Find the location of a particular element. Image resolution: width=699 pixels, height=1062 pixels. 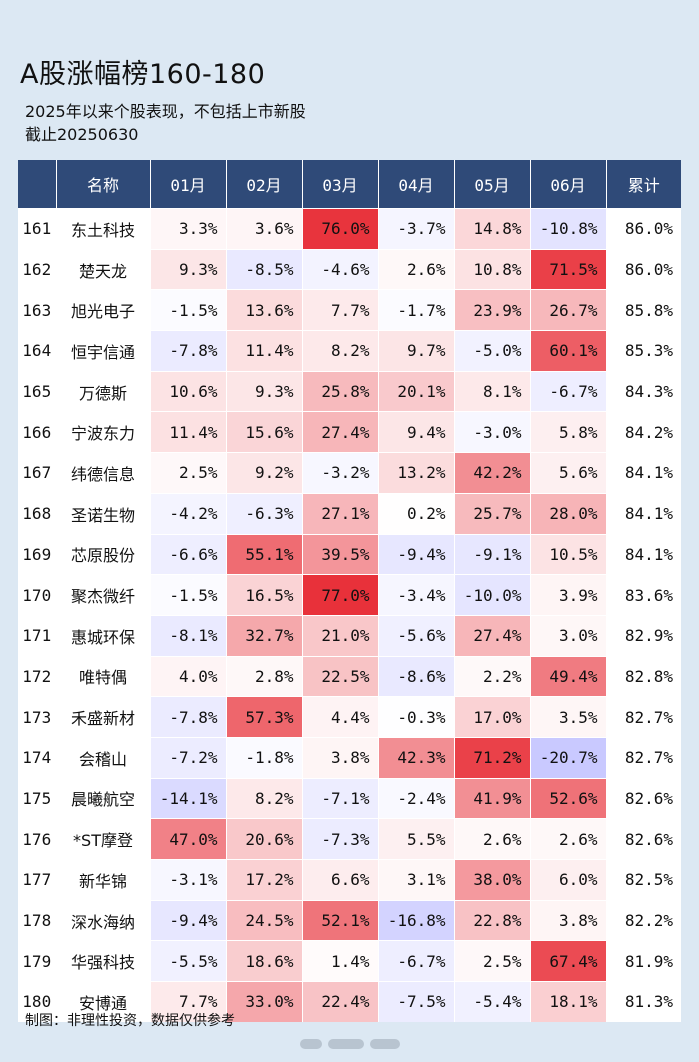

rank-cell: 165 is located at coordinates (37, 391).